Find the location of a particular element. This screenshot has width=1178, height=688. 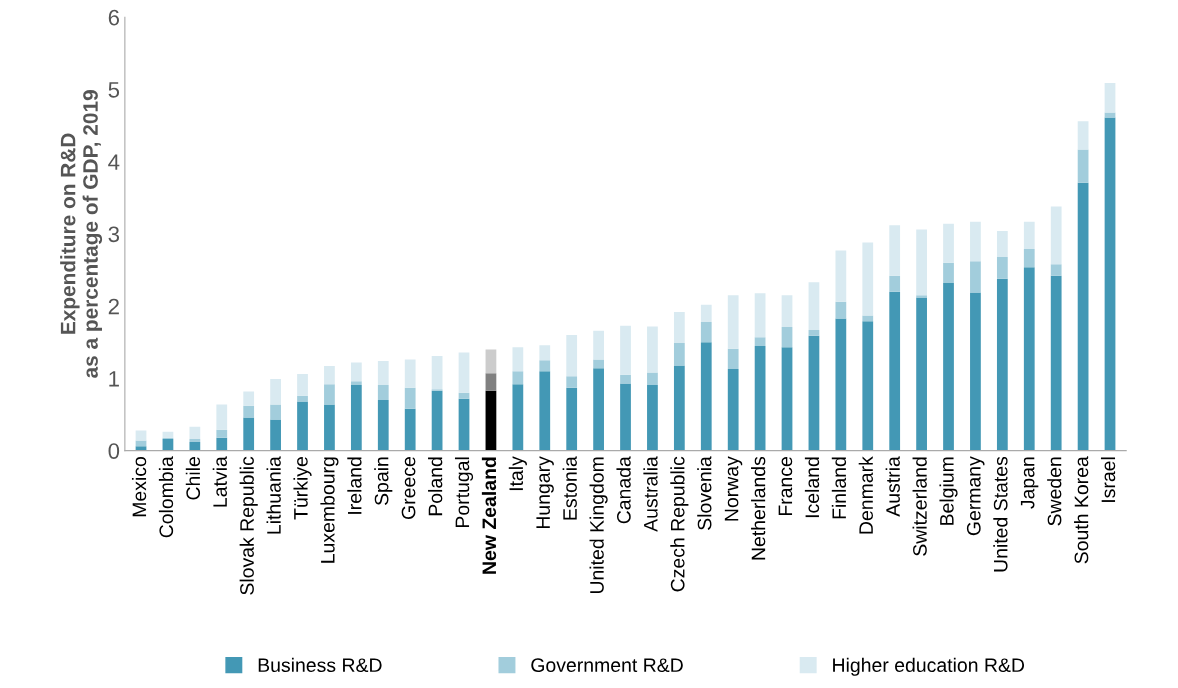

x-tick-label: United Kingdom is located at coordinates (598, 525).